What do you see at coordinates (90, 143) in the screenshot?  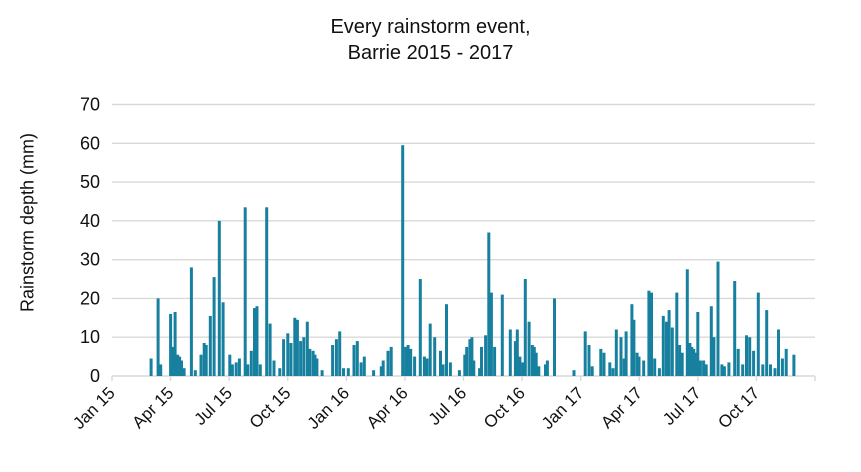 I see `y-tick-label: 60` at bounding box center [90, 143].